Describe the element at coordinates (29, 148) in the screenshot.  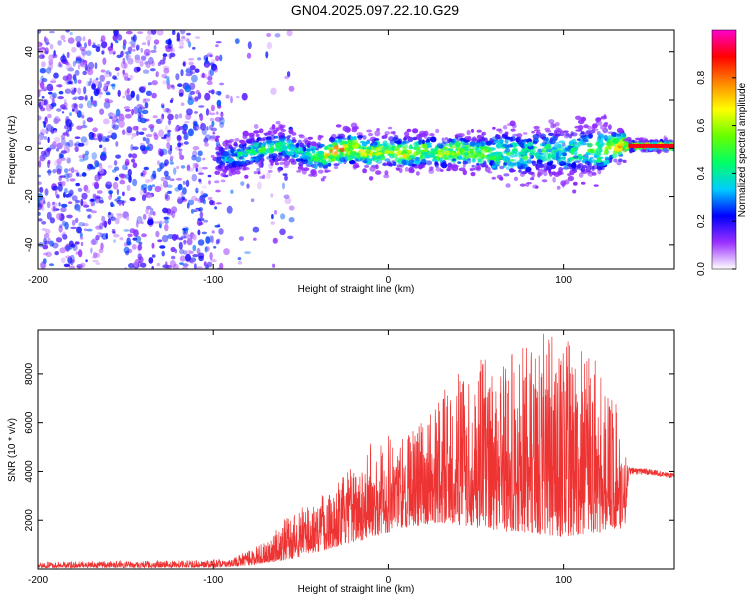
I see `y-tick-label: 0` at that location.